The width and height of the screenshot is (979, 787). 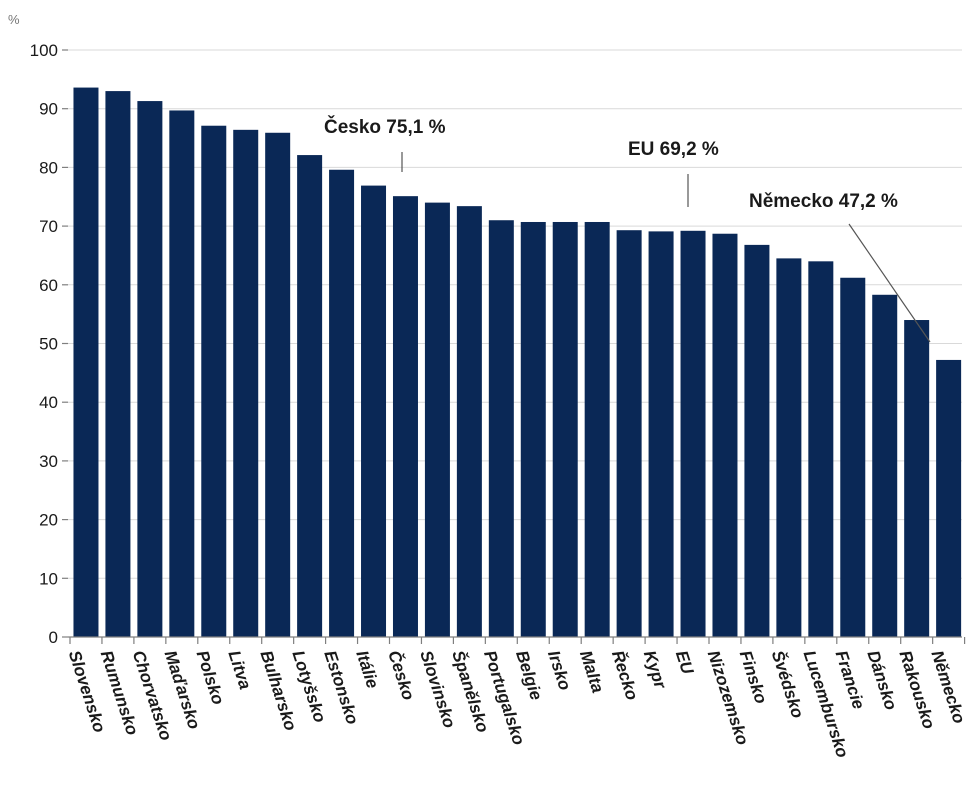 What do you see at coordinates (48, 167) in the screenshot?
I see `y-axis-tick-label: 80` at bounding box center [48, 167].